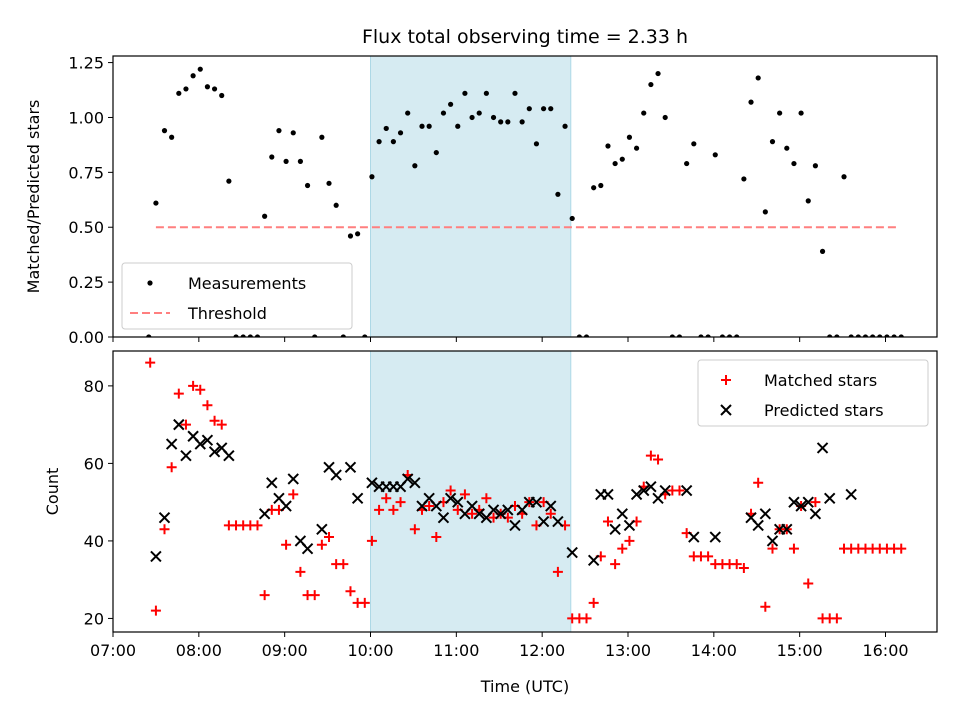  I want to click on legend-label: Threshold, so click(227, 313).